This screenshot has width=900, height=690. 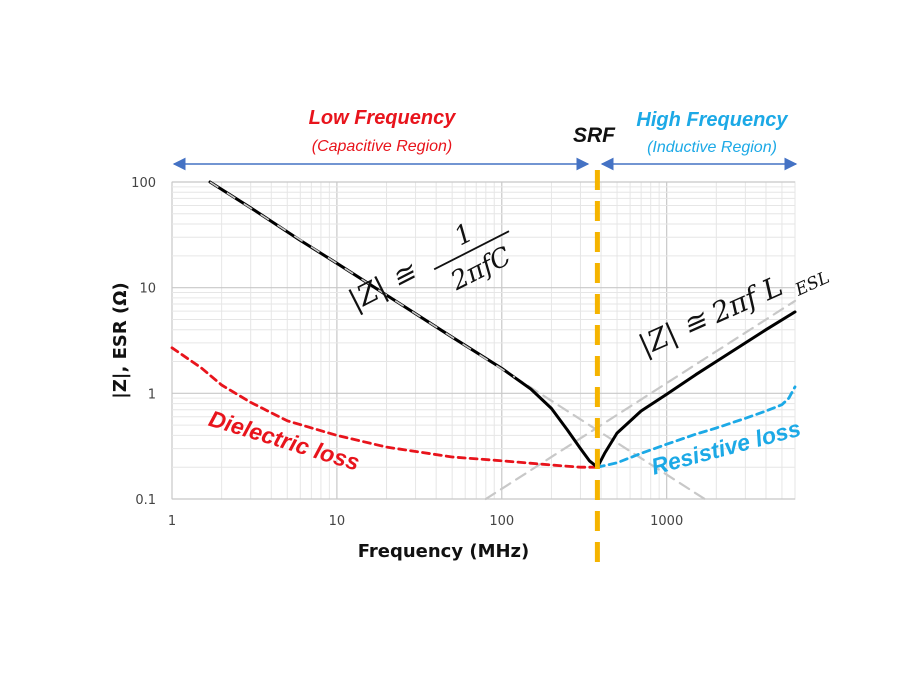 What do you see at coordinates (143, 183) in the screenshot?
I see `y-tick-label: 100` at bounding box center [143, 183].